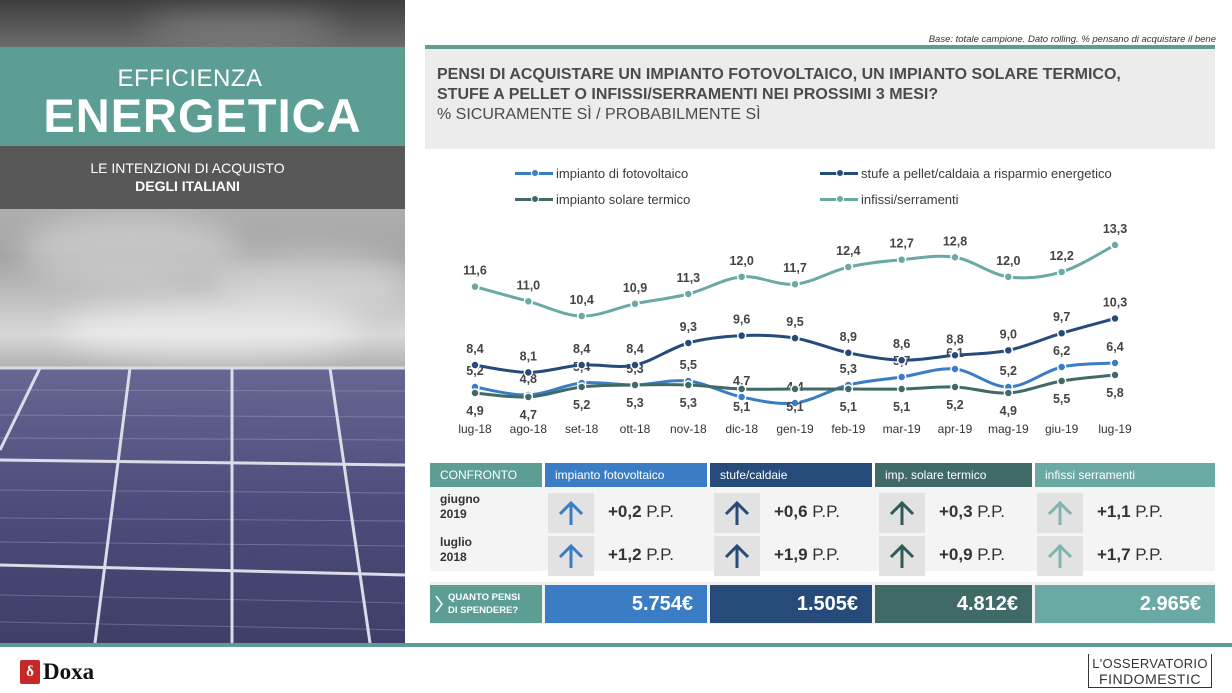 The width and height of the screenshot is (1232, 693). I want to click on x-tick-label: lug-18, so click(475, 429).